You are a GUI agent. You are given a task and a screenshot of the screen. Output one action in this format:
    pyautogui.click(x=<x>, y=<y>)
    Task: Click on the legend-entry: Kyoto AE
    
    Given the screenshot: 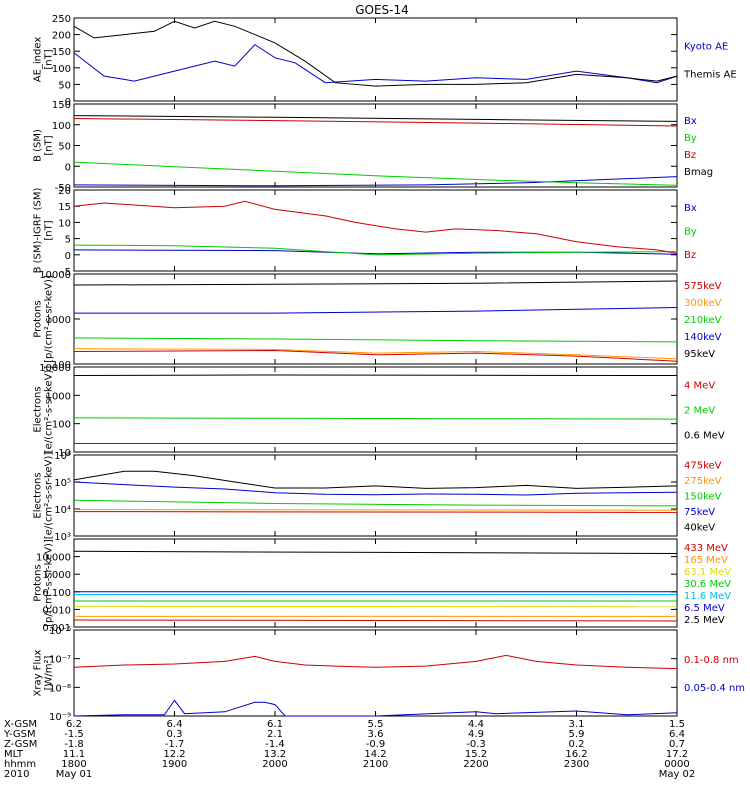 What is the action you would take?
    pyautogui.click(x=706, y=47)
    